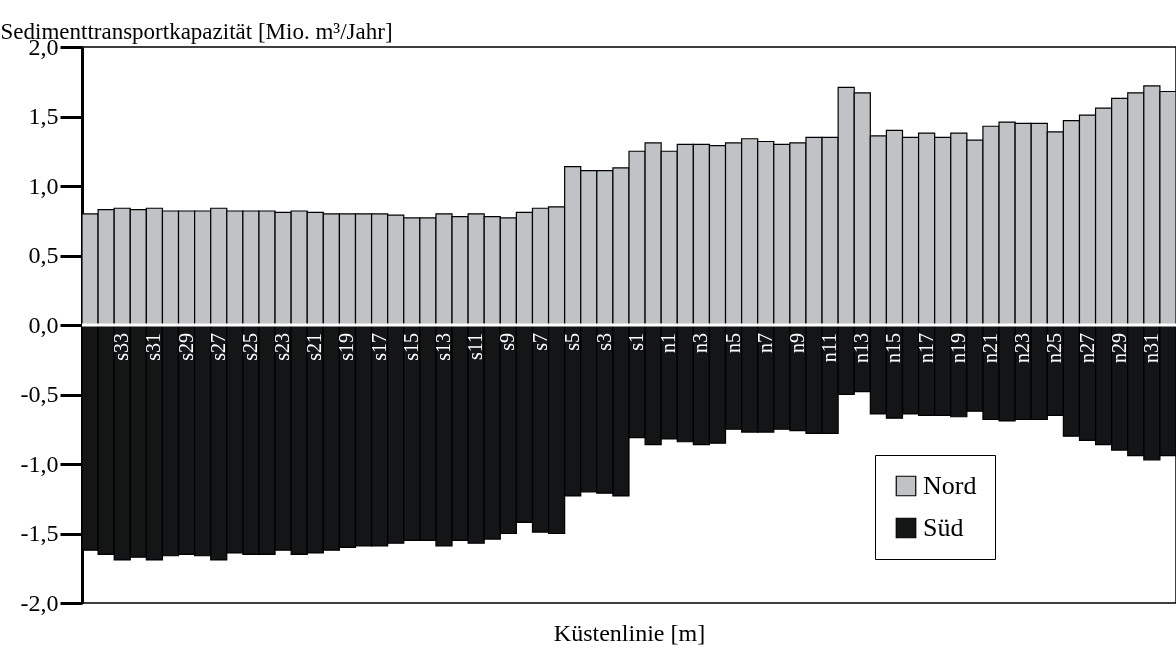  Describe the element at coordinates (39, 533) in the screenshot. I see `y-tick-label: -1,5` at that location.